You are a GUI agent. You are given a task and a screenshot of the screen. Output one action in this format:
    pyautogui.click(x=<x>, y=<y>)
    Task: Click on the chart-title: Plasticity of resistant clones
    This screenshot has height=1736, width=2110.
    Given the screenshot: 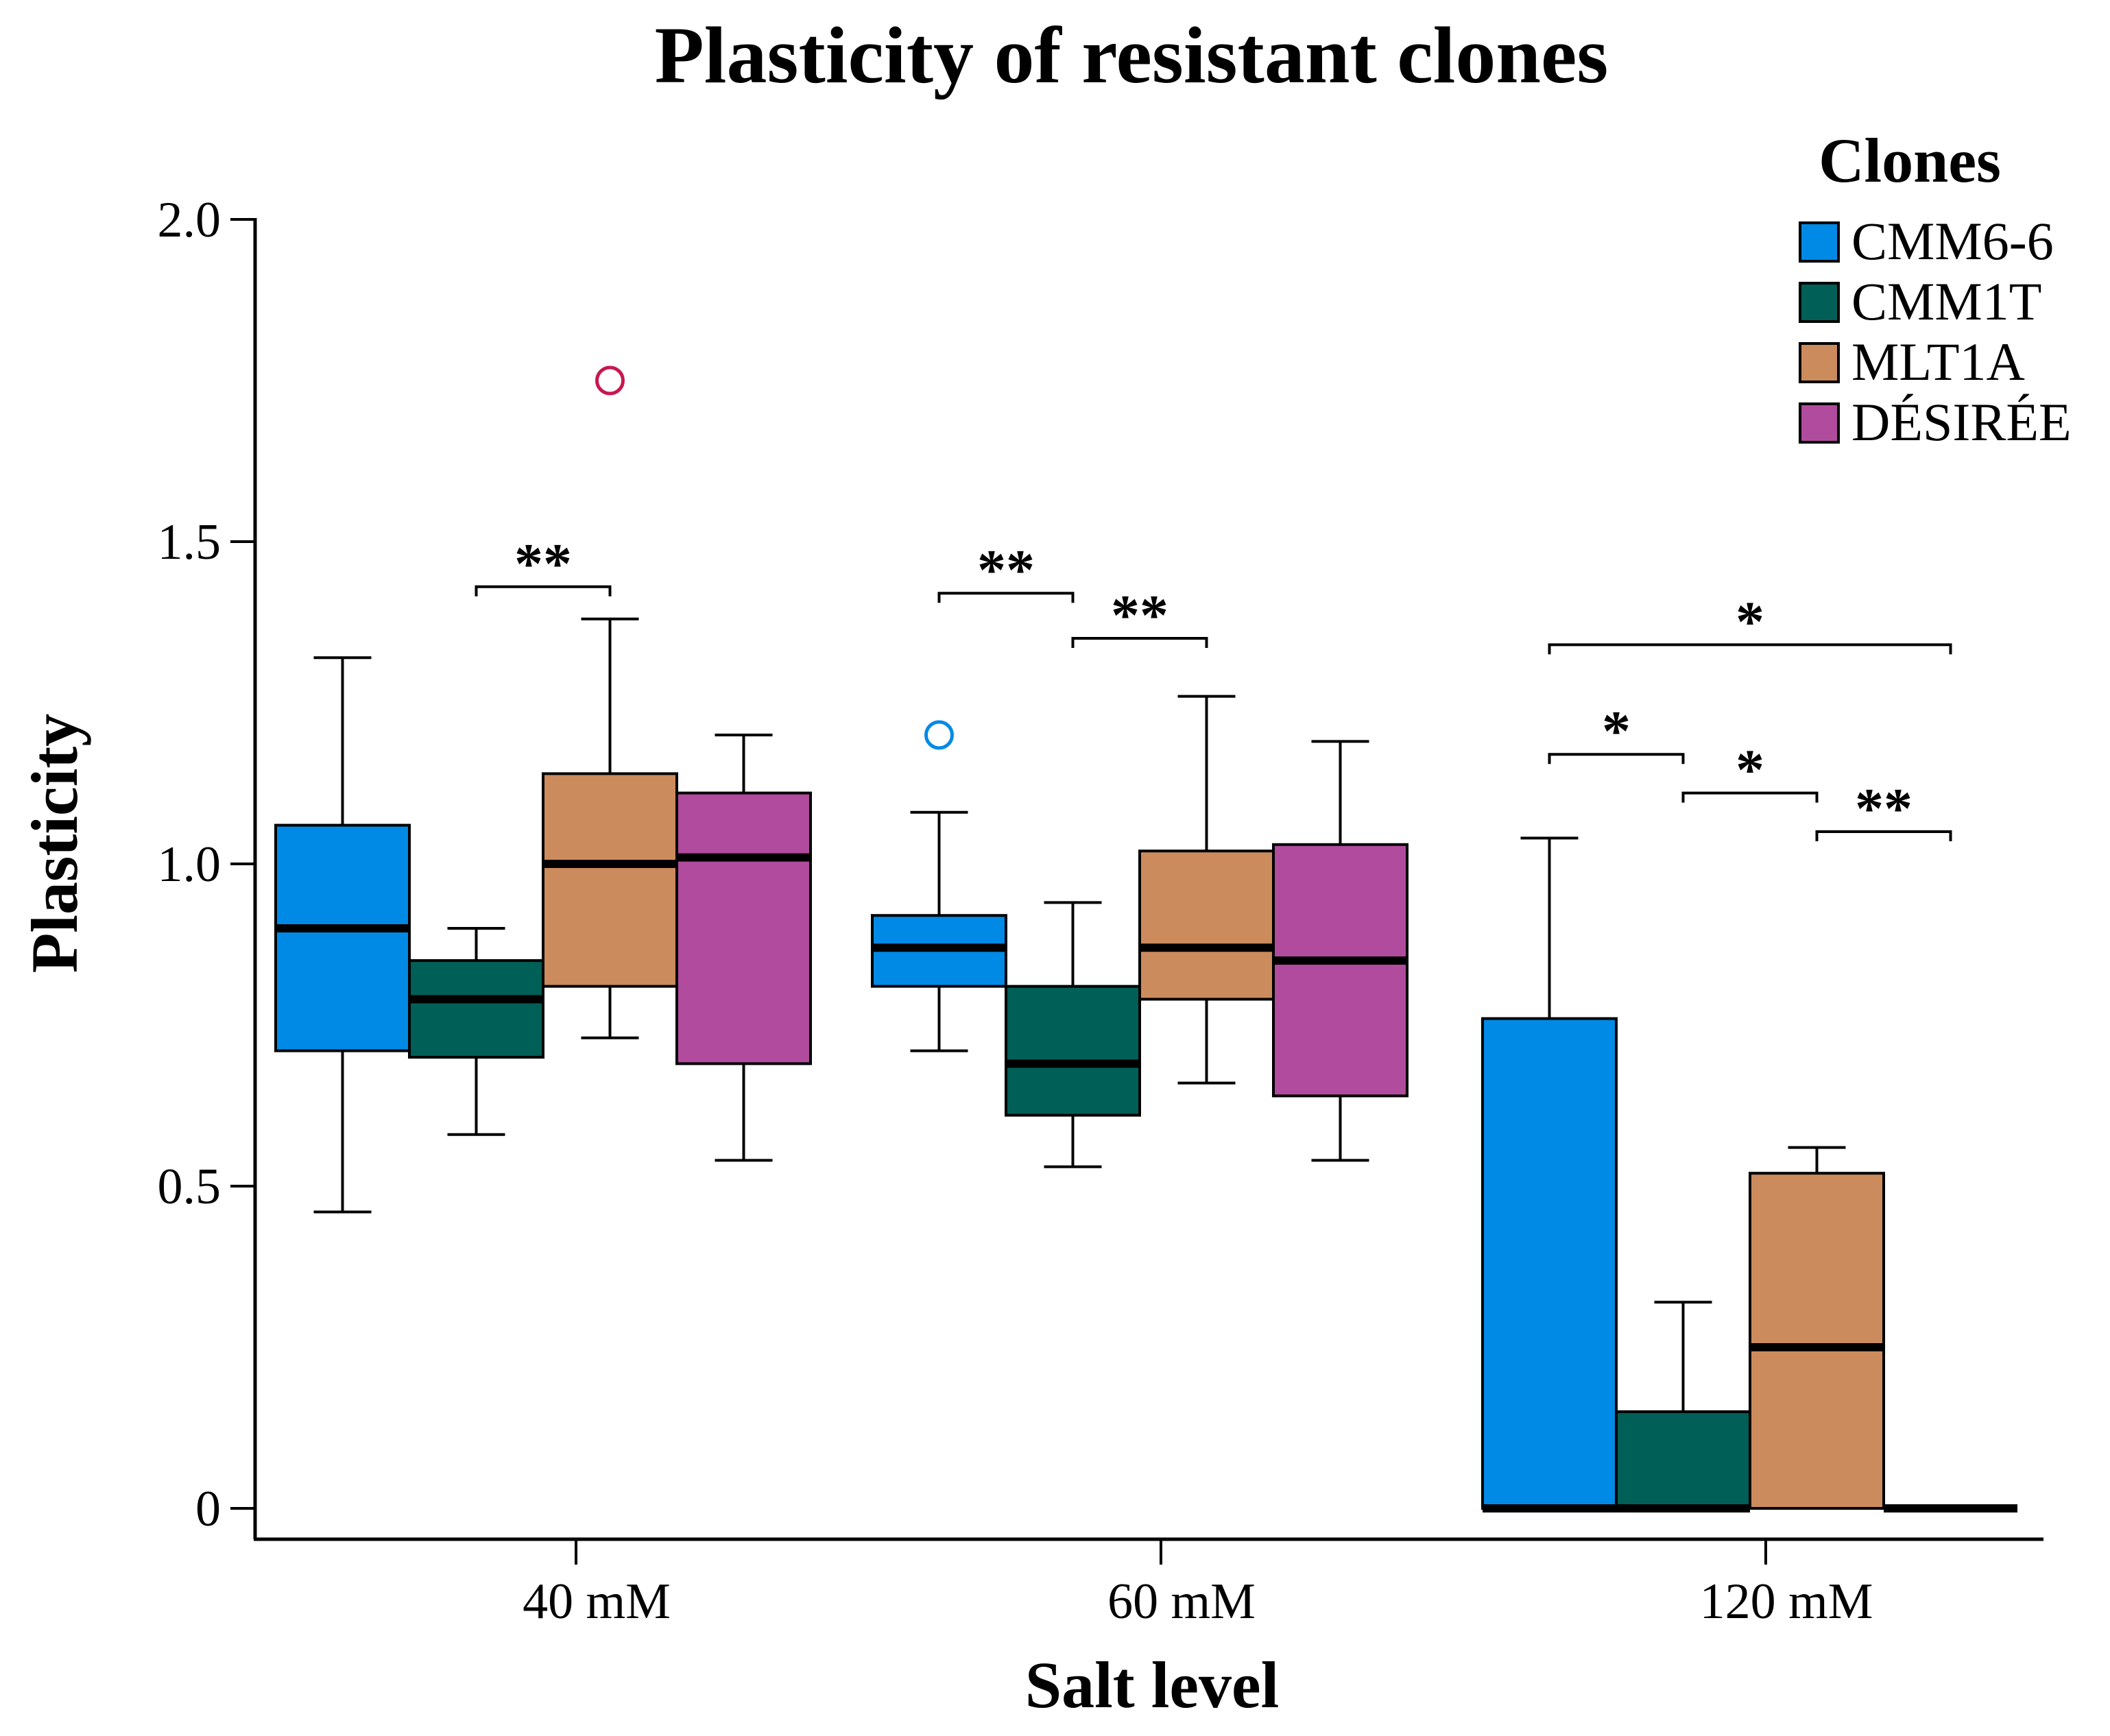 What is the action you would take?
    pyautogui.click(x=1132, y=55)
    